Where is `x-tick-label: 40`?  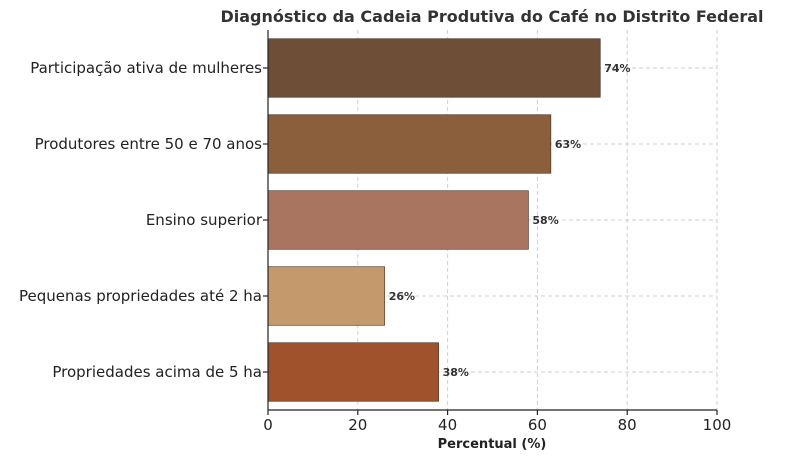
x-tick-label: 40 is located at coordinates (447, 425).